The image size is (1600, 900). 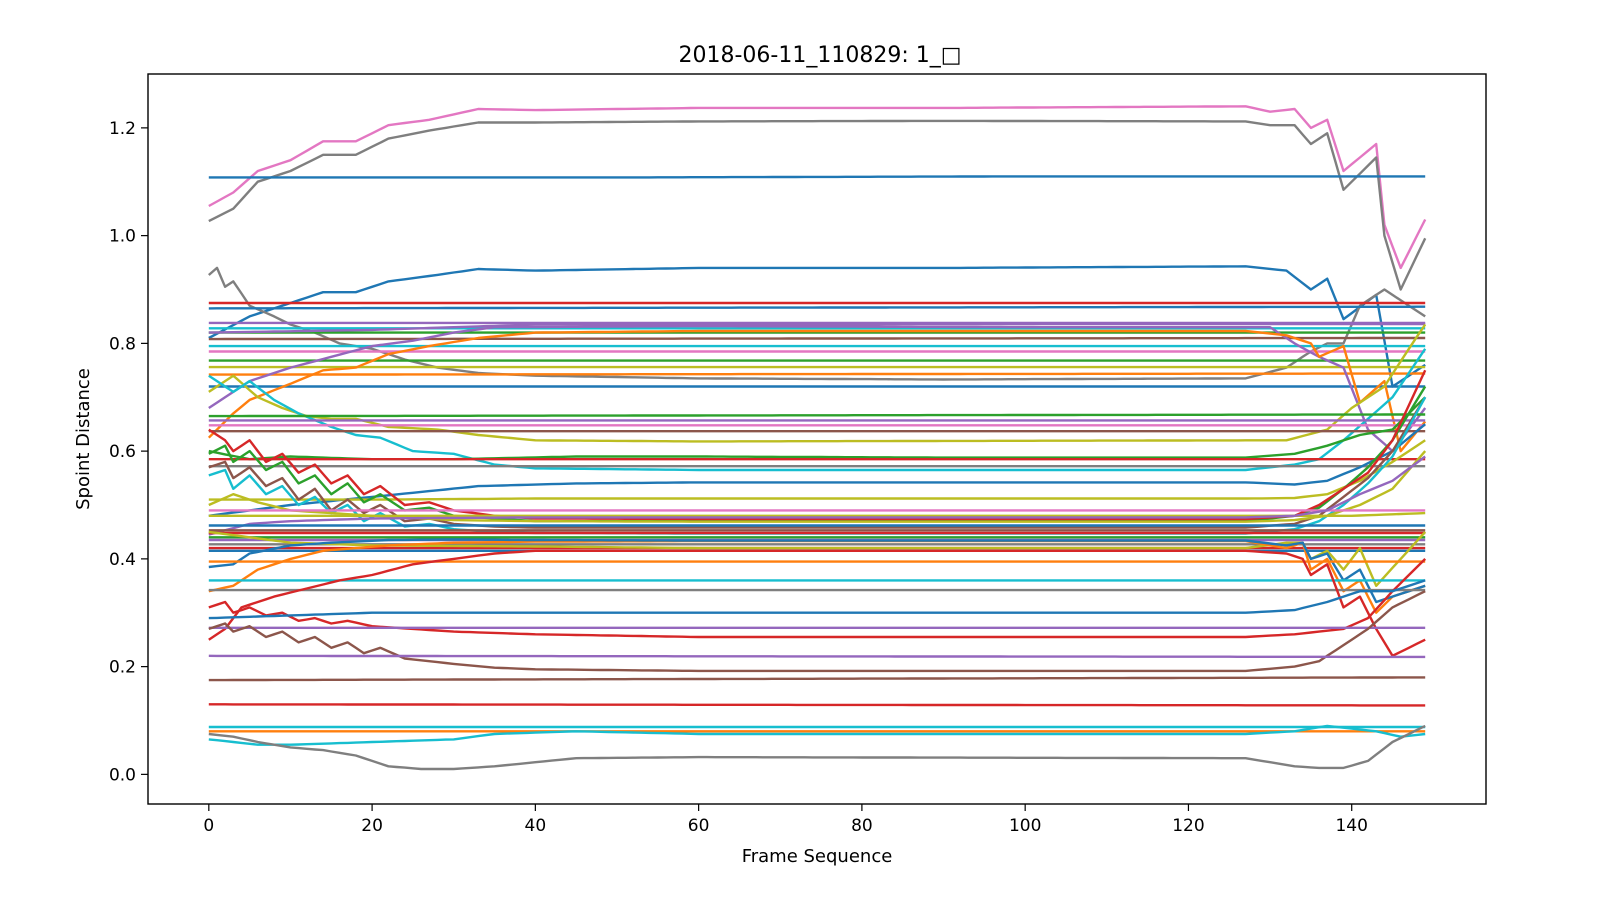 What do you see at coordinates (536, 826) in the screenshot?
I see `x-tick-label: 40` at bounding box center [536, 826].